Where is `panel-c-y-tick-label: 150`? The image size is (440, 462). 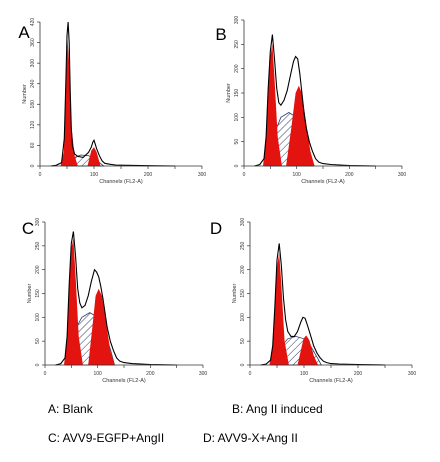
panel-c-y-tick-label: 150 is located at coordinates (38, 293).